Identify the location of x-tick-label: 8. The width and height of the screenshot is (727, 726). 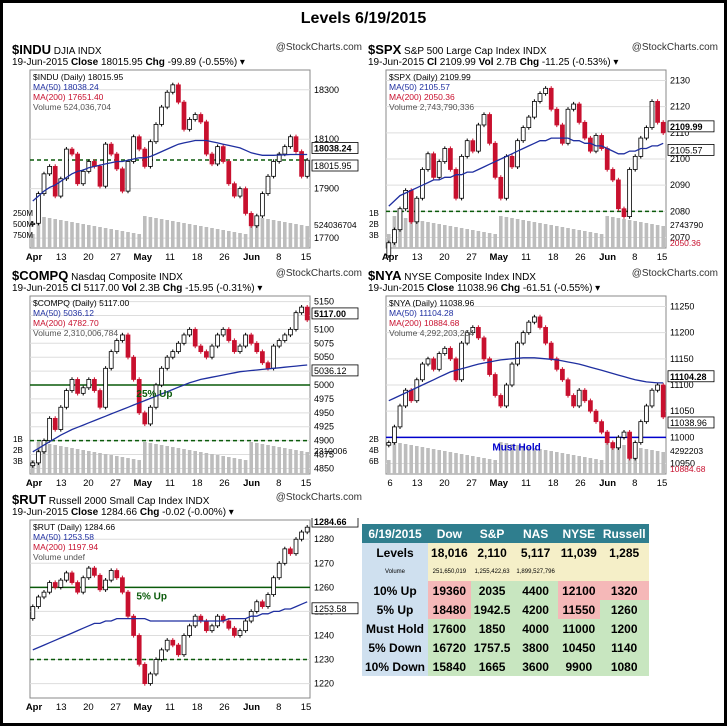
(278, 483).